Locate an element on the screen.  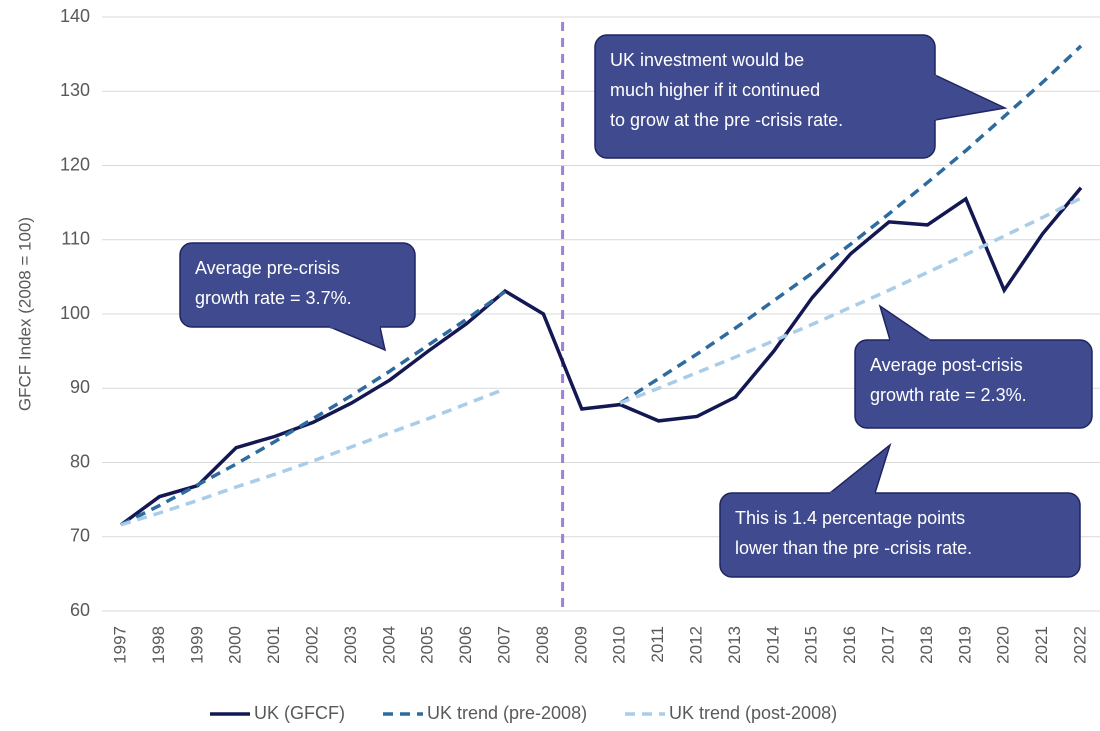
x-tick-label: 2005 is located at coordinates (427, 645).